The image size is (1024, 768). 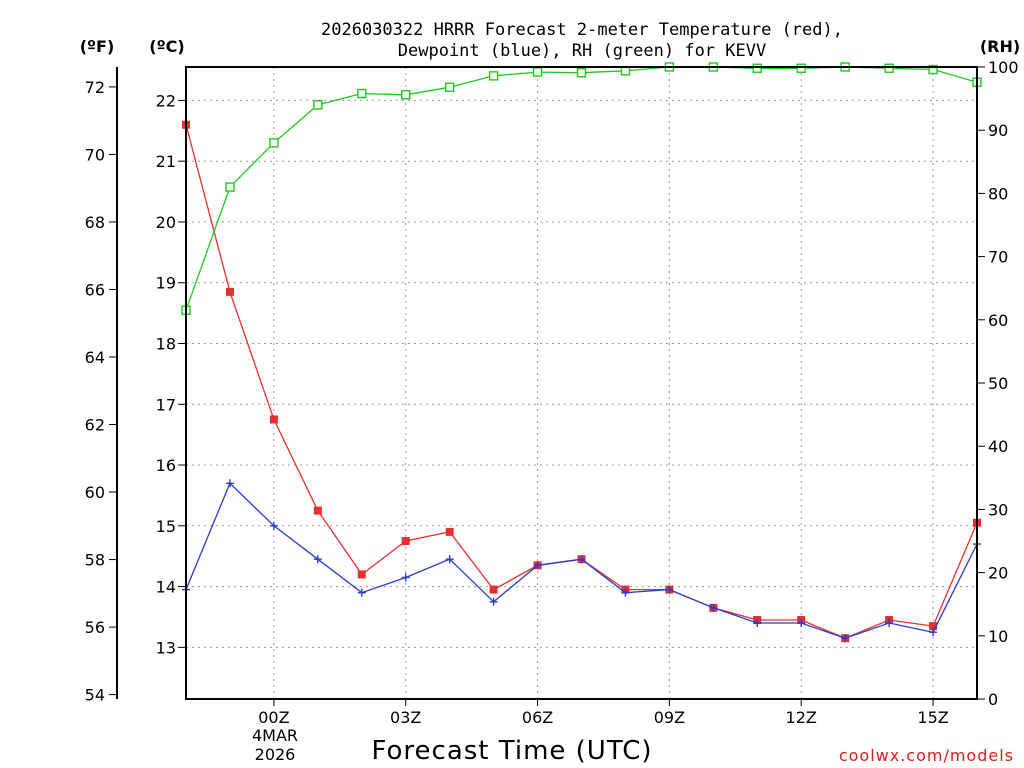 What do you see at coordinates (95, 357) in the screenshot?
I see `fahrenheit-tick-label: 64` at bounding box center [95, 357].